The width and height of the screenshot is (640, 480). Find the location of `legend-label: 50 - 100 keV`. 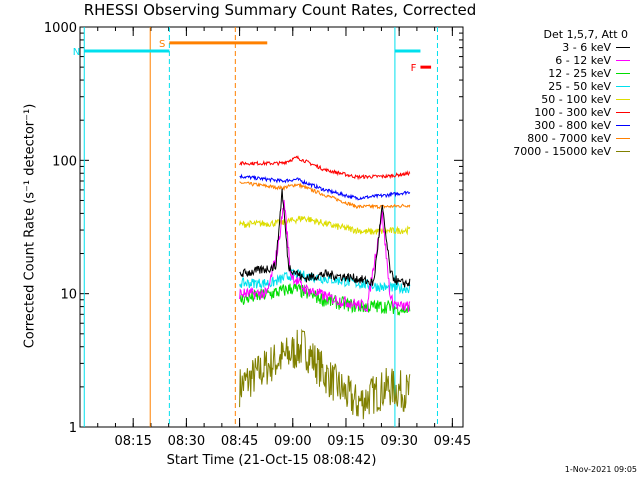

legend-label: 50 - 100 keV is located at coordinates (576, 99).